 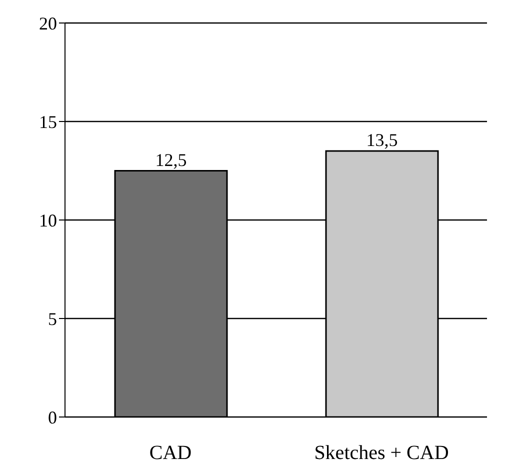 I want to click on y-tick-label: 5, so click(x=52, y=318).